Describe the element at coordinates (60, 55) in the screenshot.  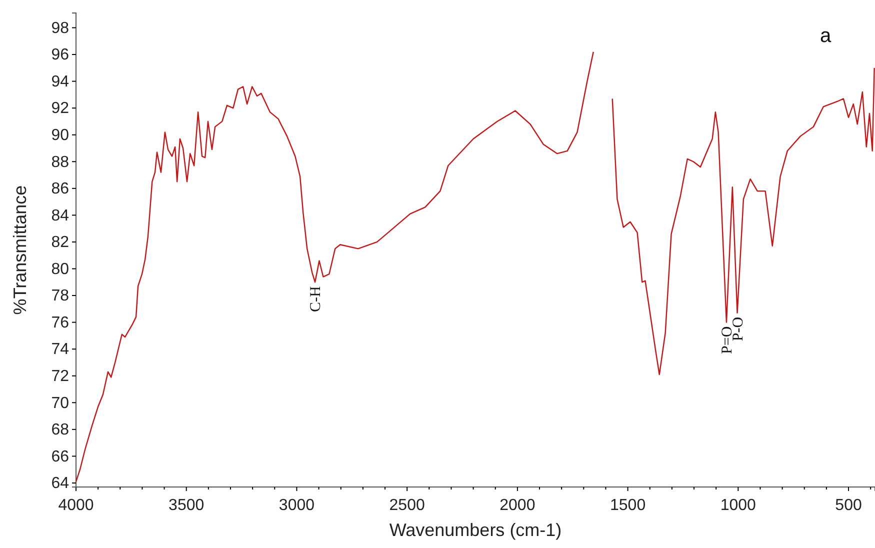
I see `y-tick-label: 96` at that location.